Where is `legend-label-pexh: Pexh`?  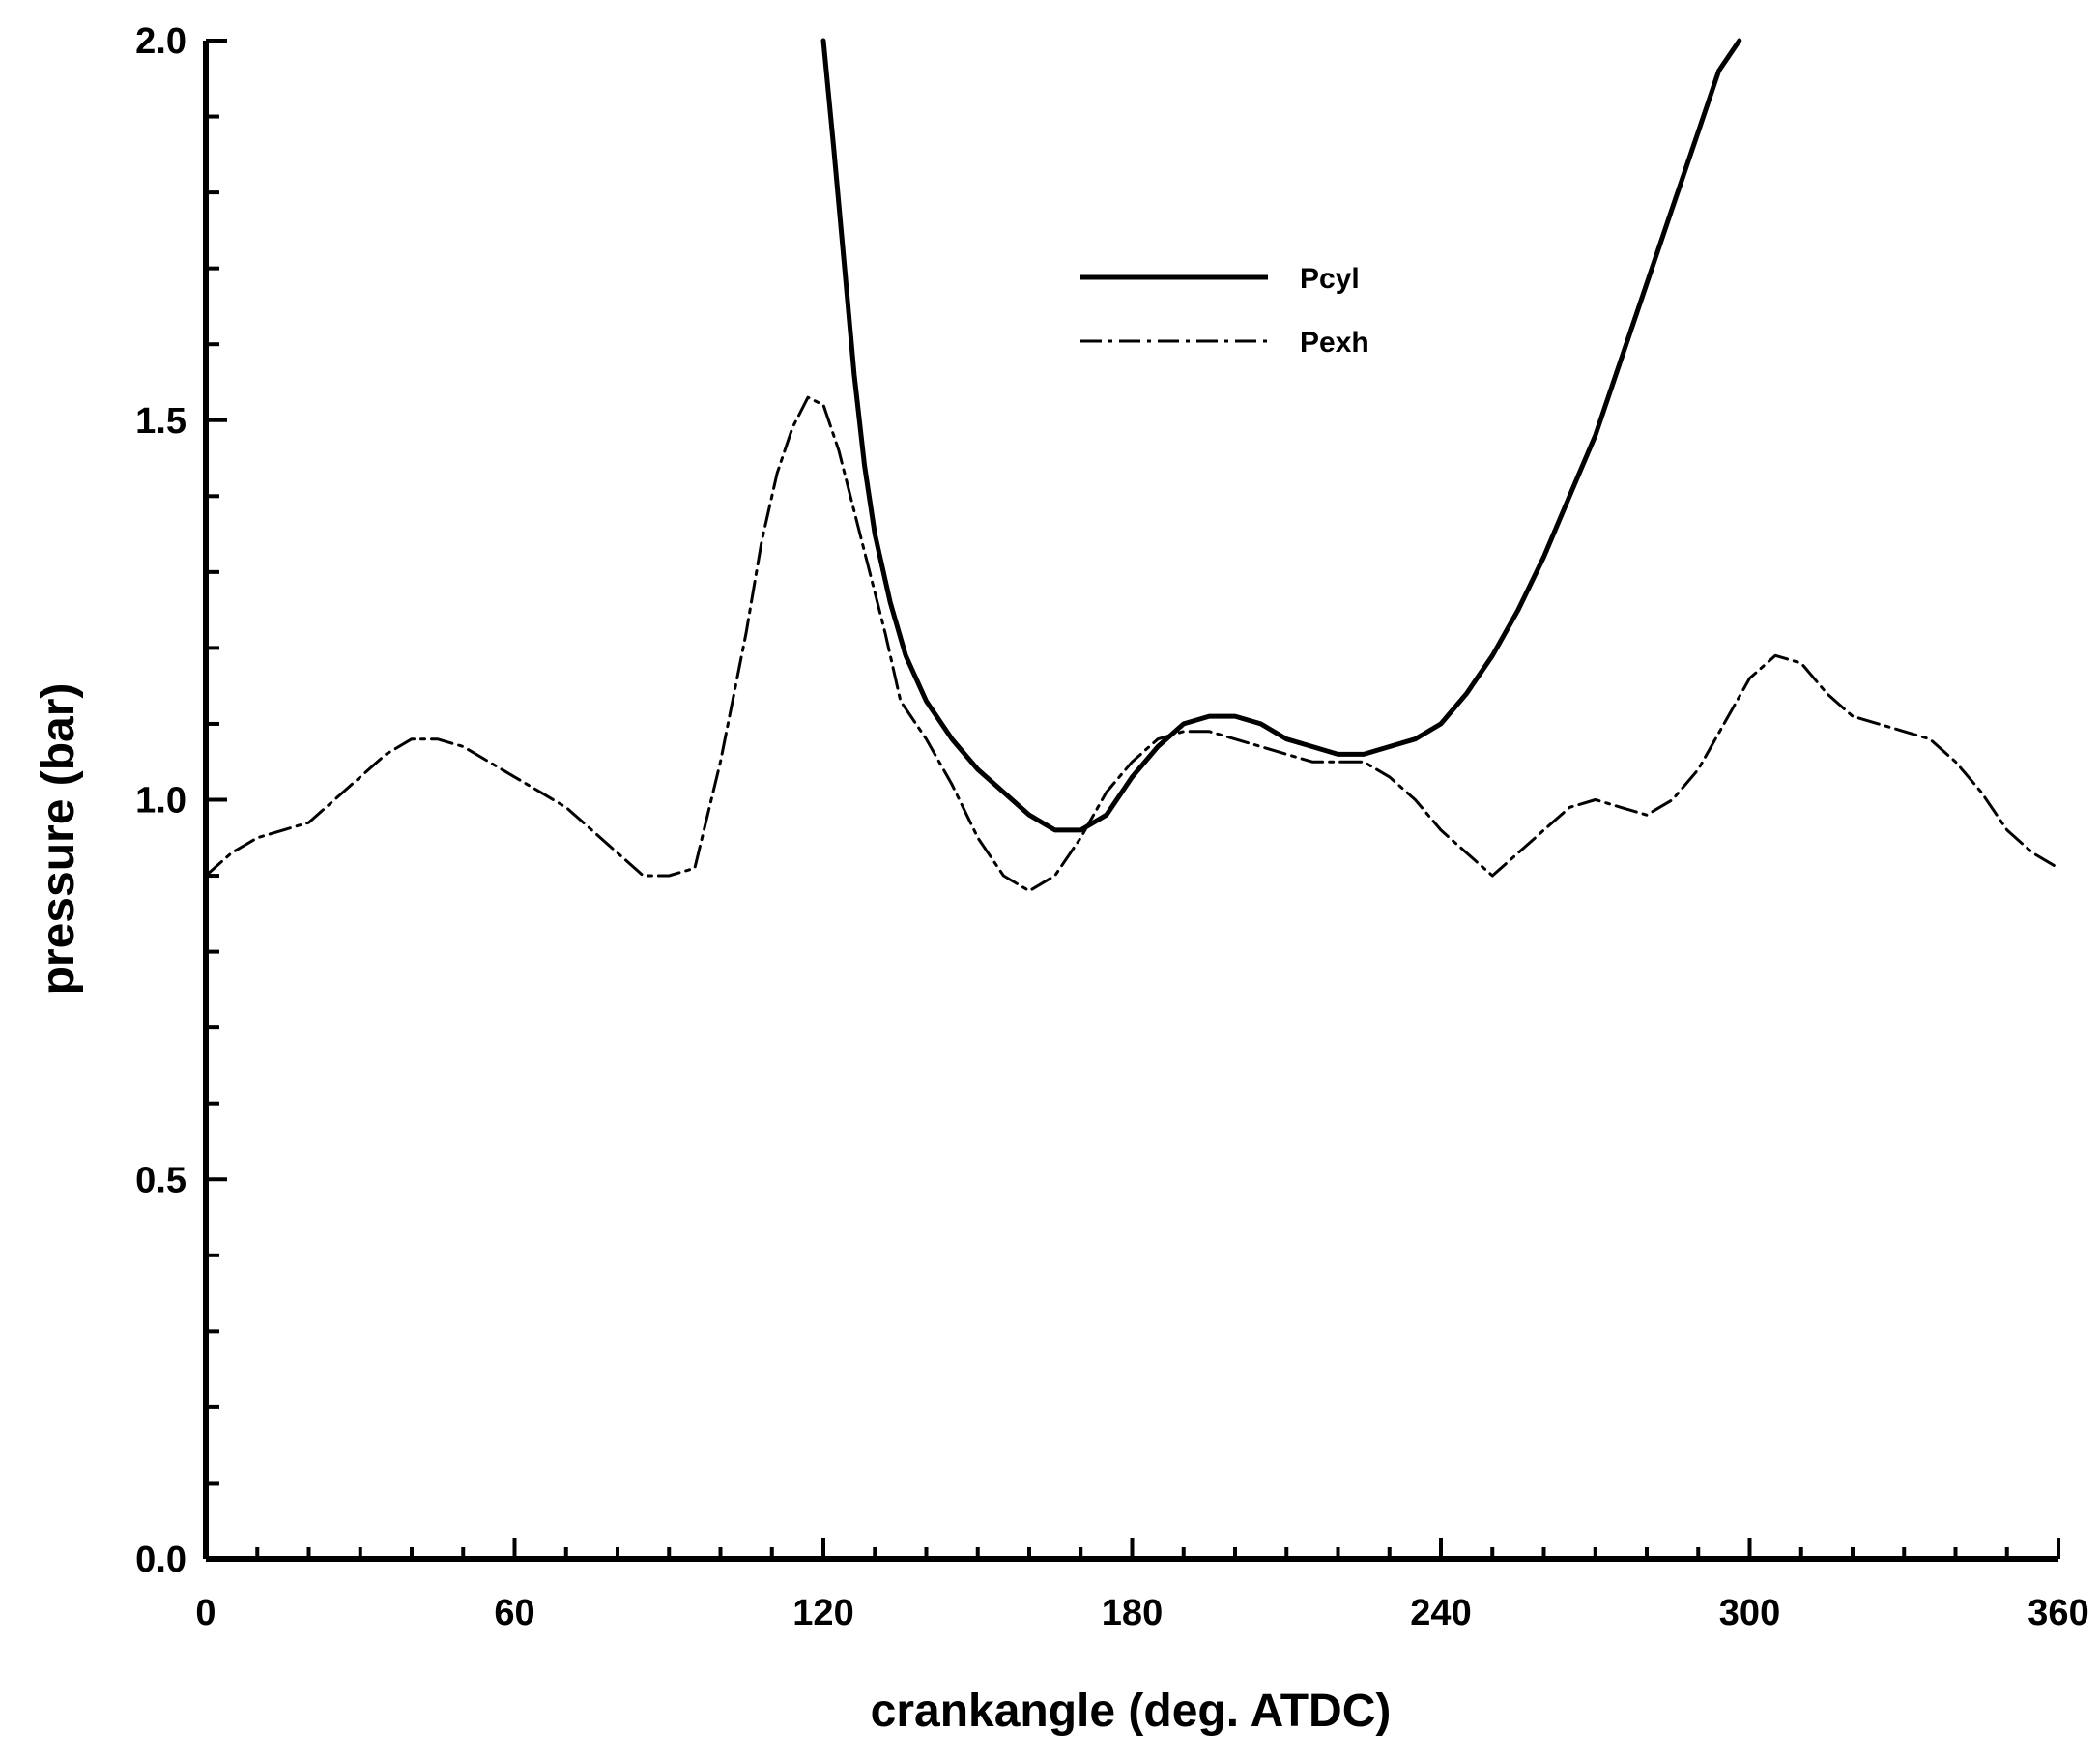 legend-label-pexh: Pexh is located at coordinates (1334, 343).